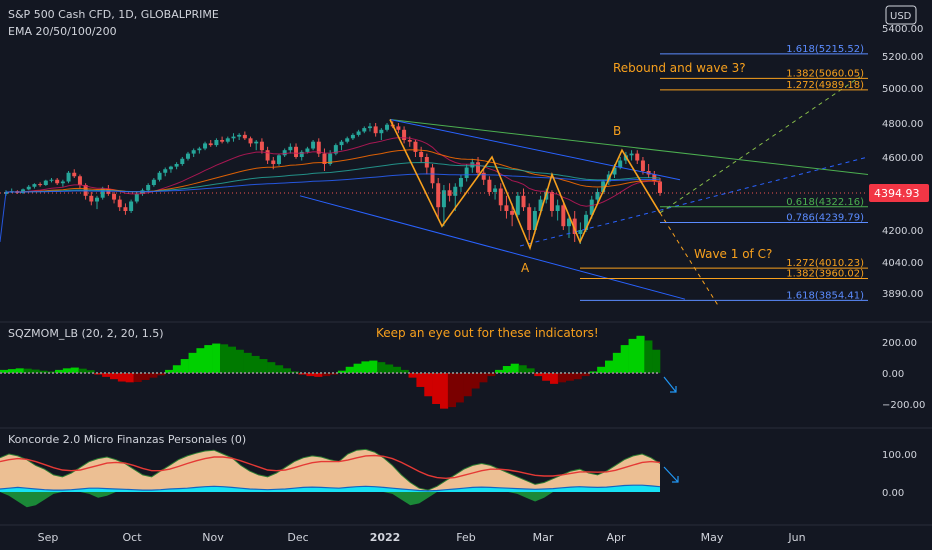  Describe the element at coordinates (899, 455) in the screenshot. I see `koncorde-axis-tick: 100.00` at that location.